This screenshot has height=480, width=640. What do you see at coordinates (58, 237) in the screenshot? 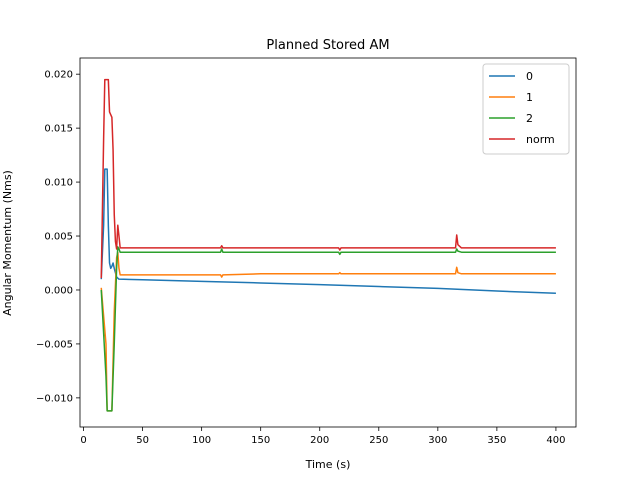
I see `y-tick-label: 0.005` at bounding box center [58, 237].